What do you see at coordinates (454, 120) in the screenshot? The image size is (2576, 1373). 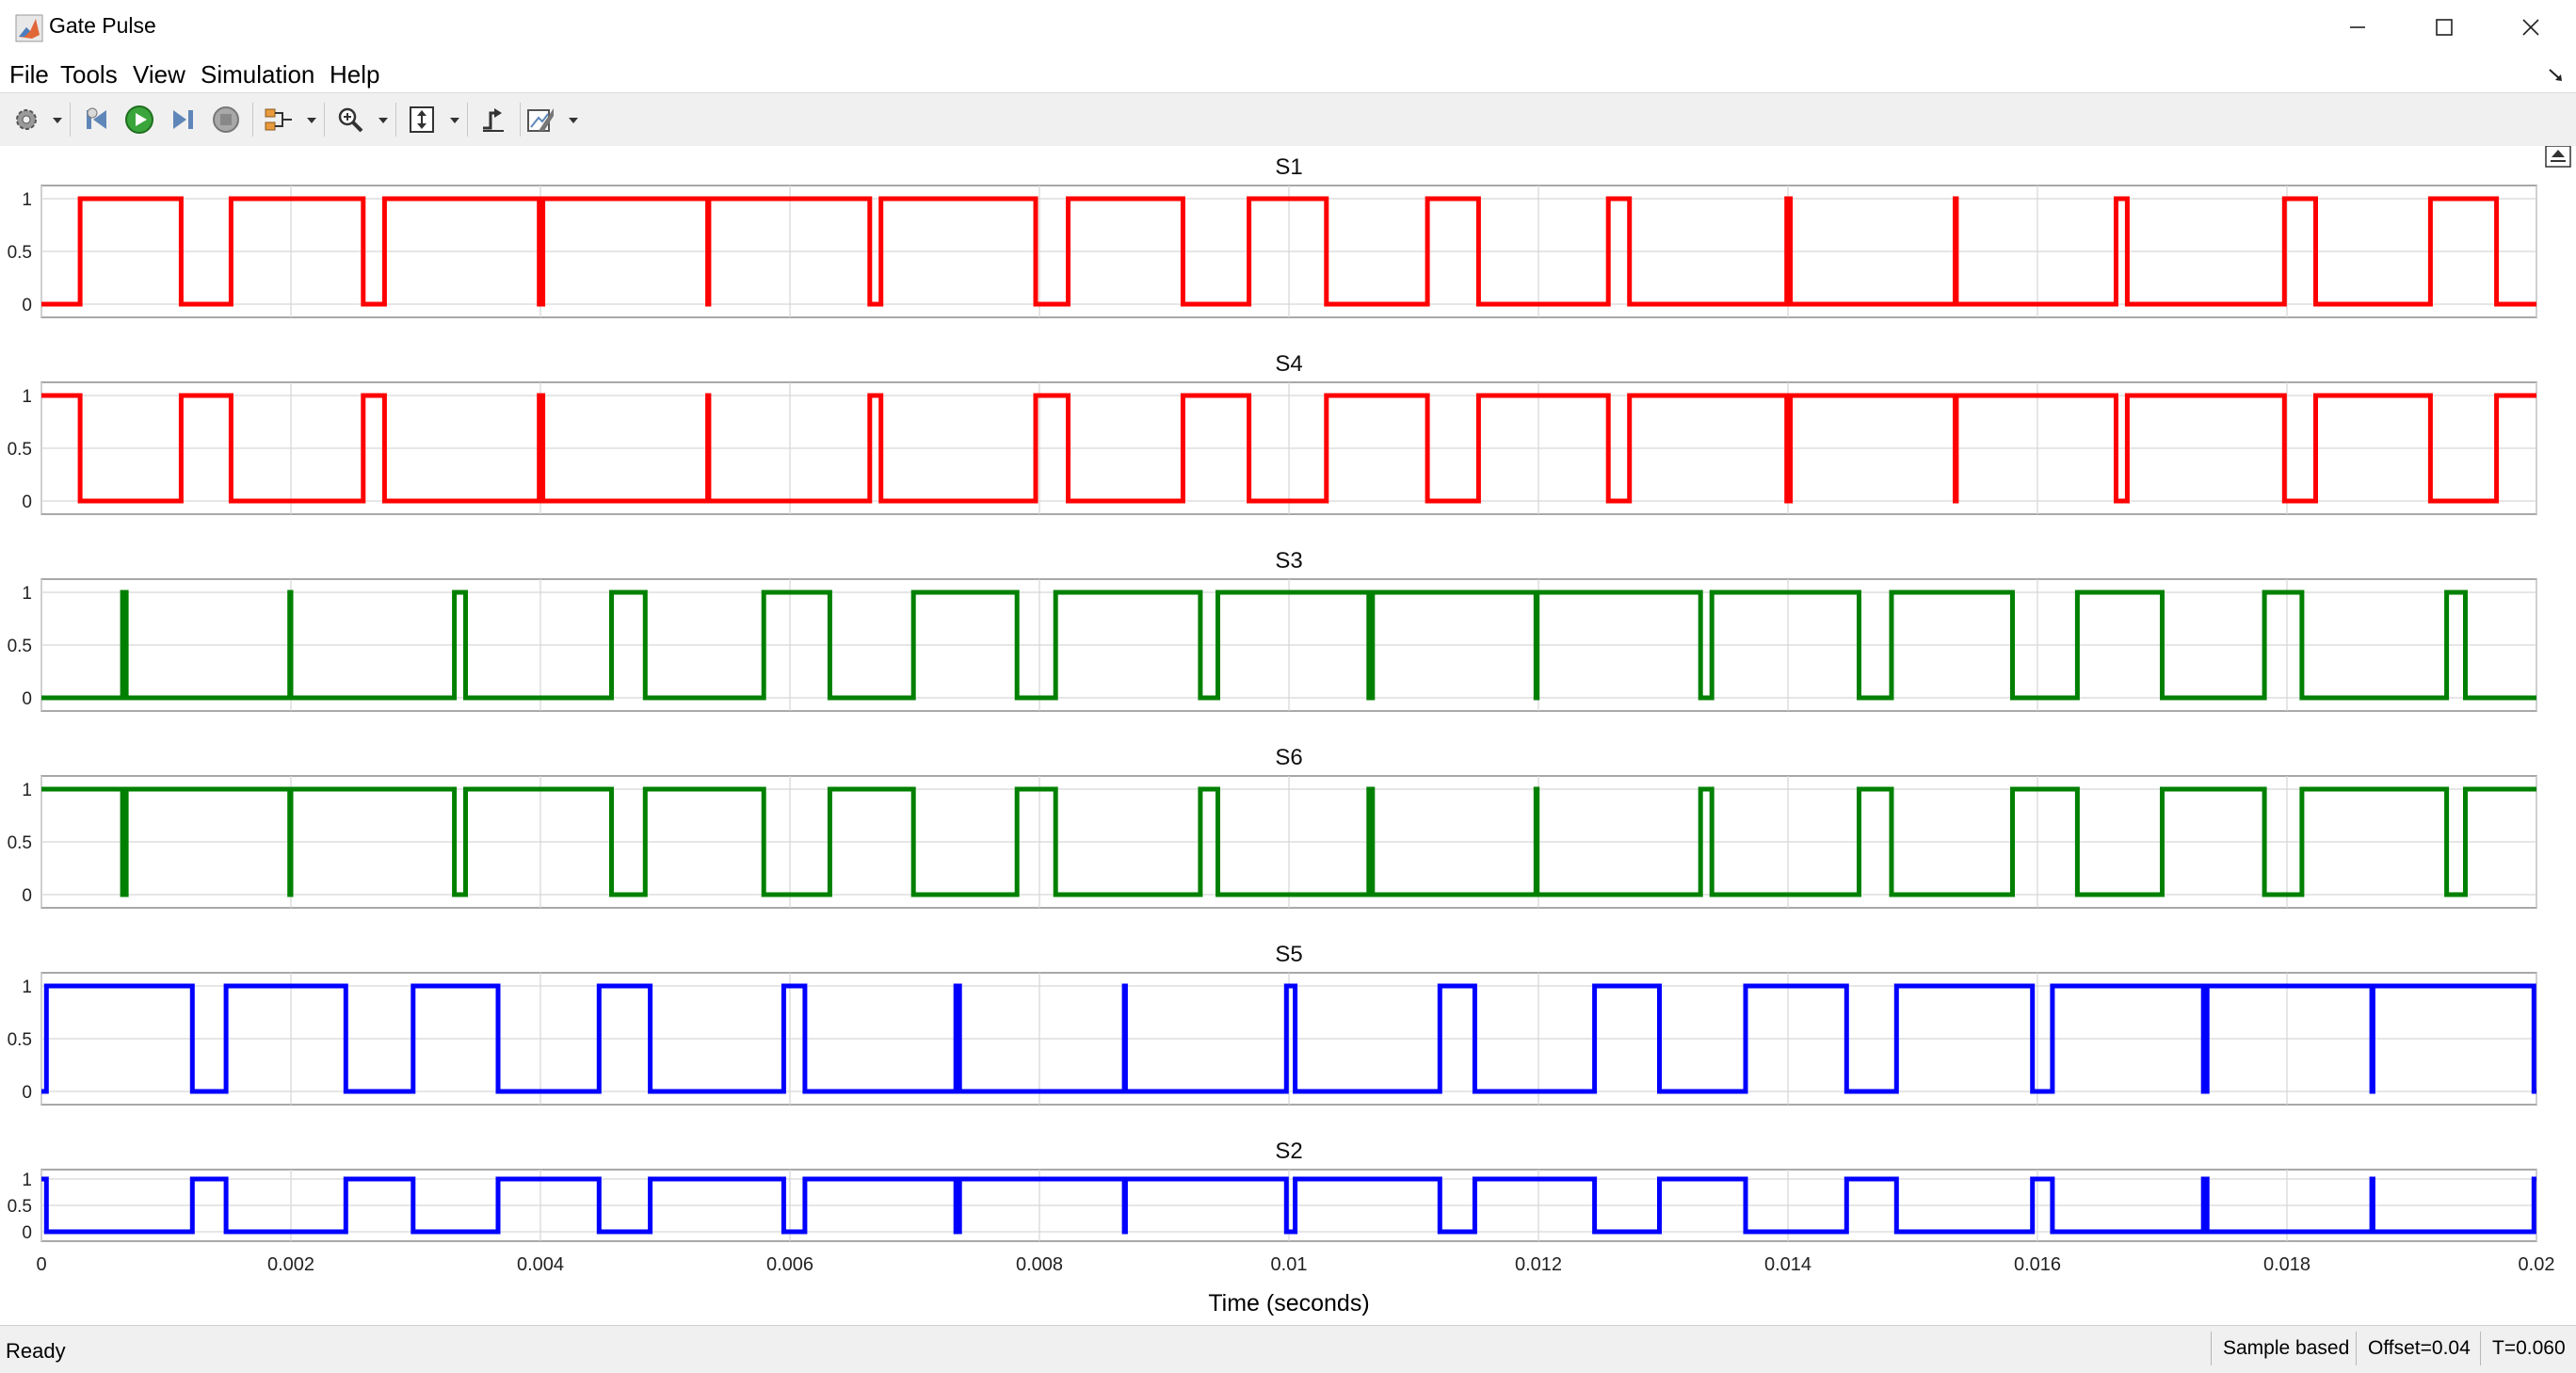 I see `autoscale-dropdown-icon` at bounding box center [454, 120].